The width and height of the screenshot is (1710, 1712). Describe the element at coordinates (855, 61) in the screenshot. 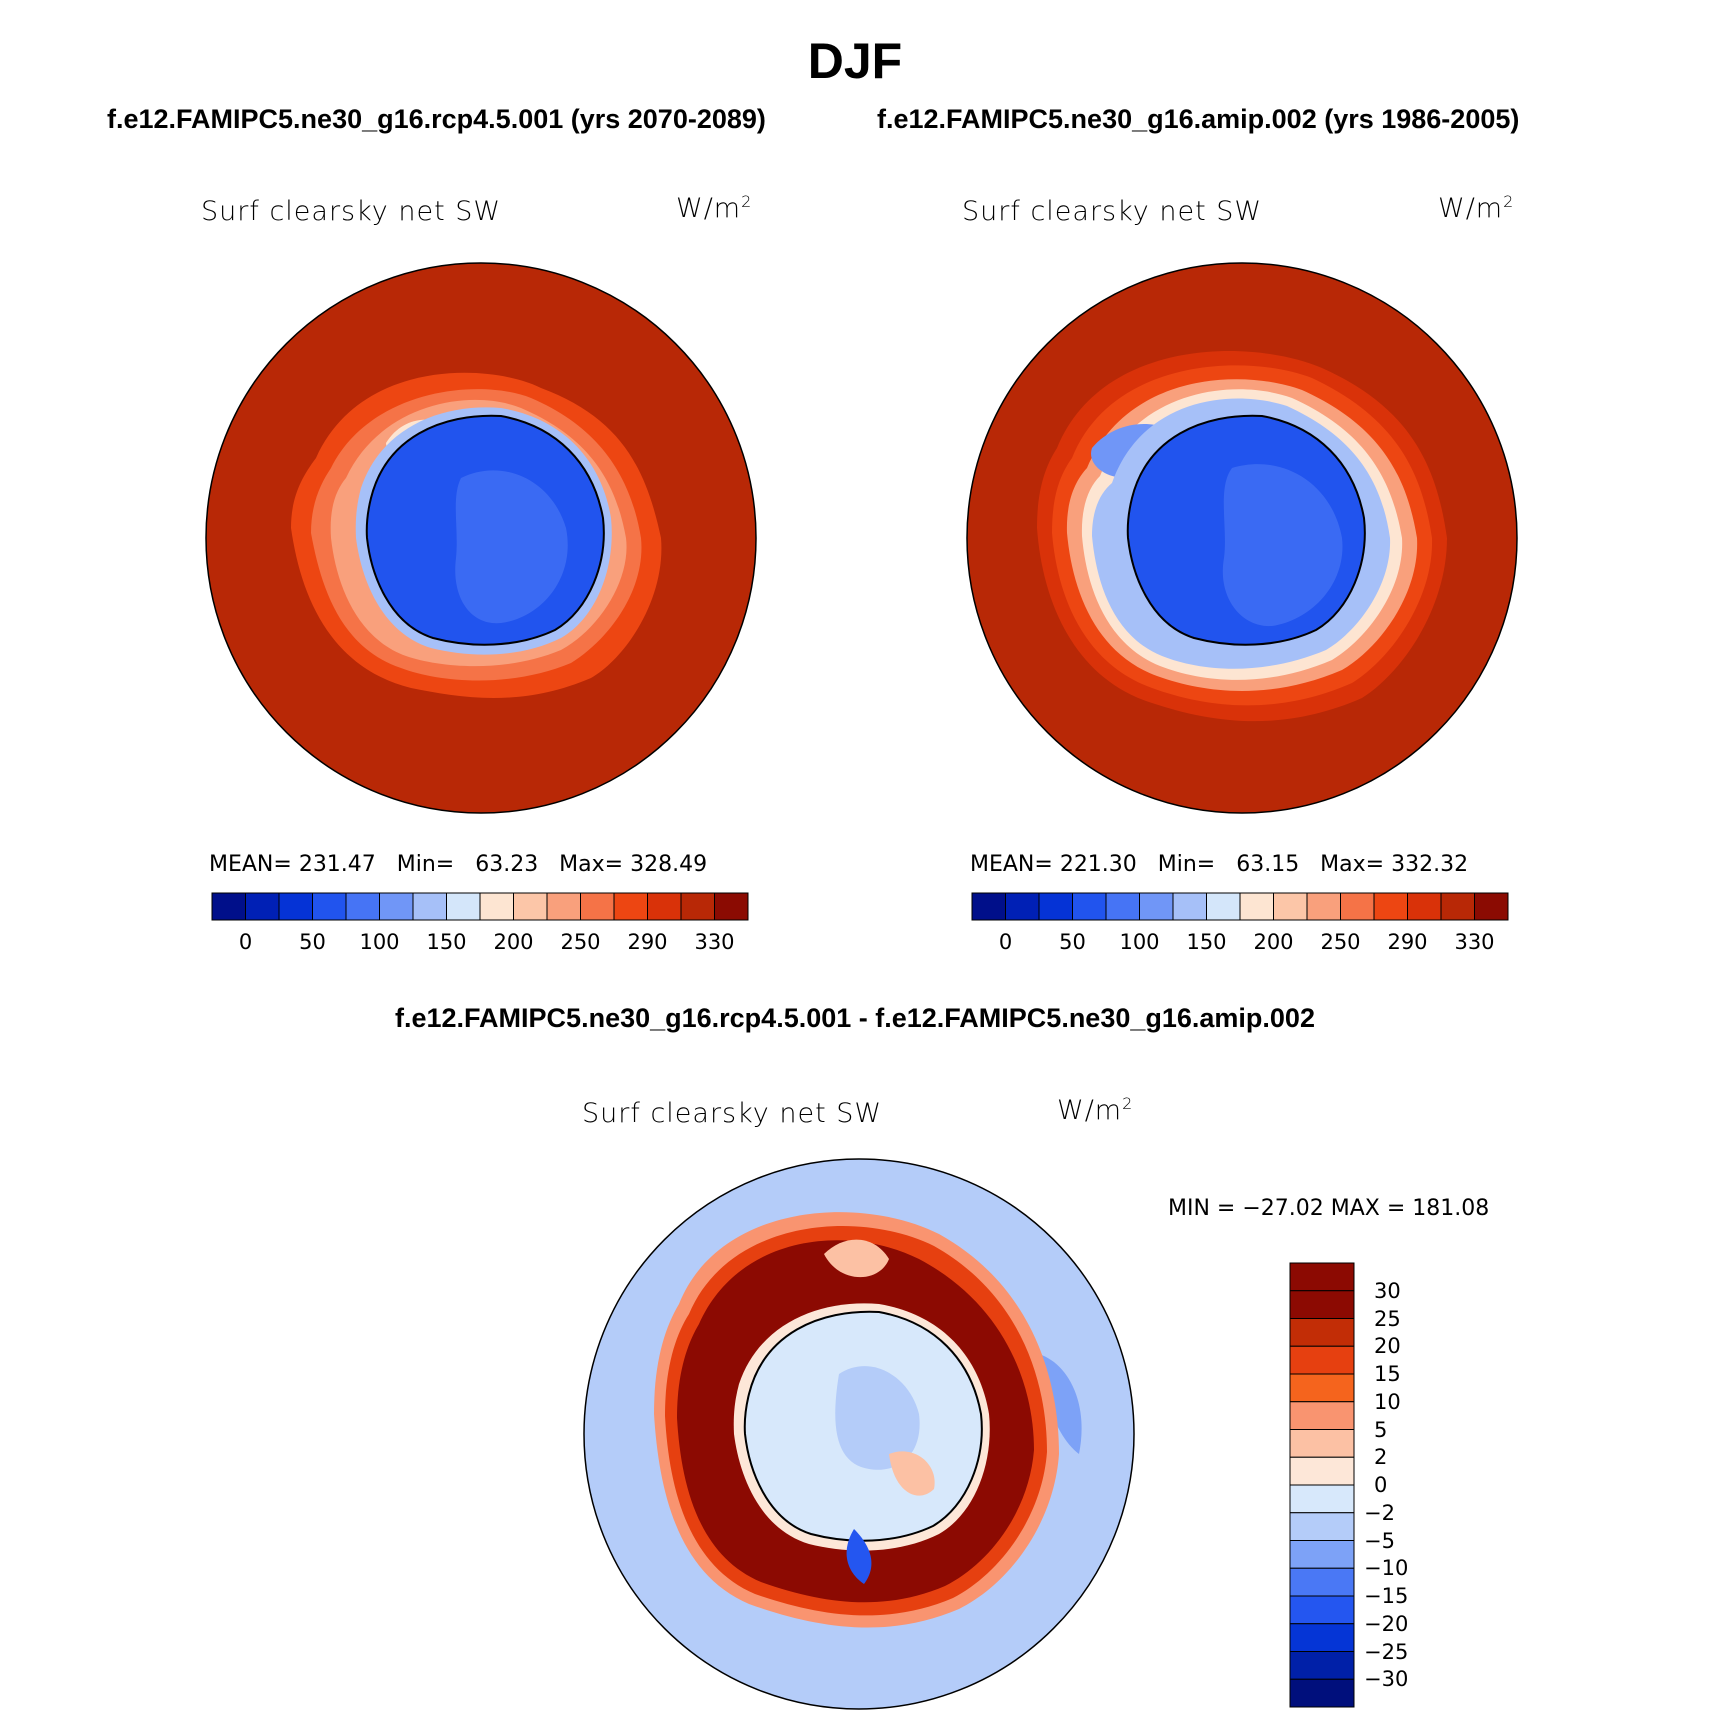

I see `figure-title: DJF` at that location.